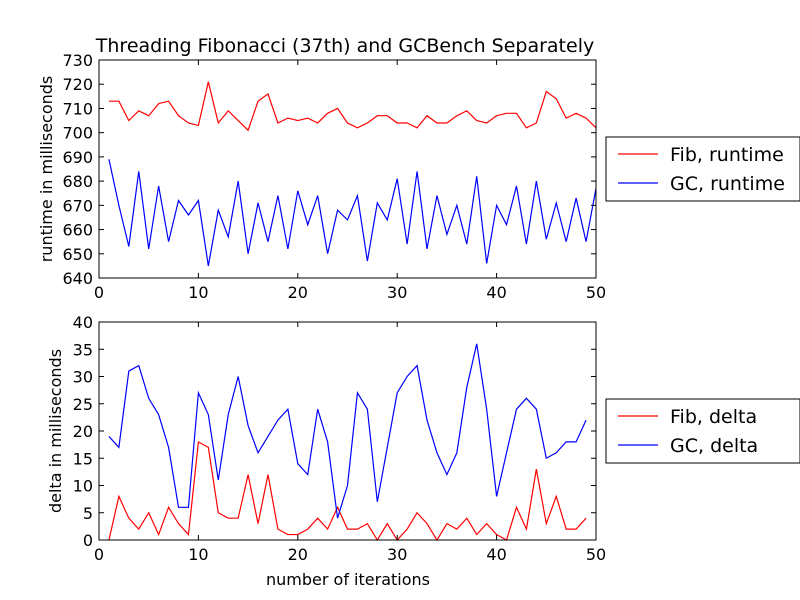 The image size is (800, 600). I want to click on y-tick-label: 670, so click(77, 205).